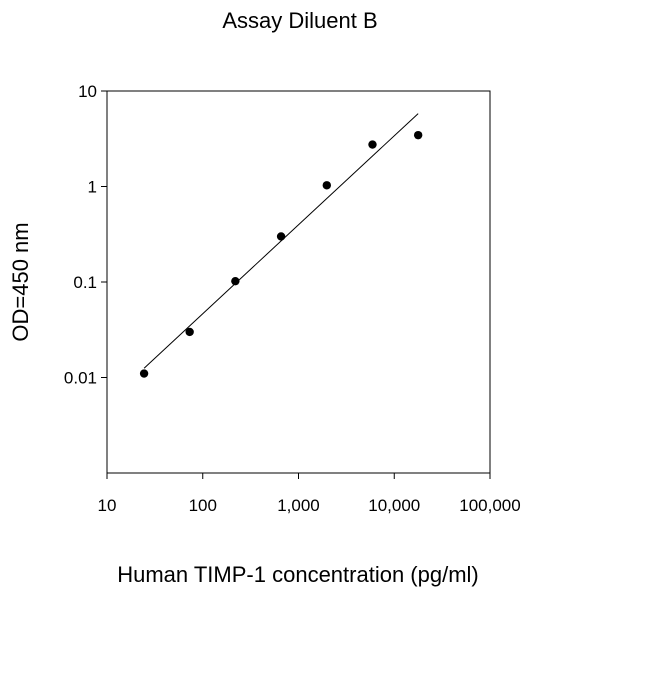  Describe the element at coordinates (203, 505) in the screenshot. I see `x-tick-label: 100` at that location.